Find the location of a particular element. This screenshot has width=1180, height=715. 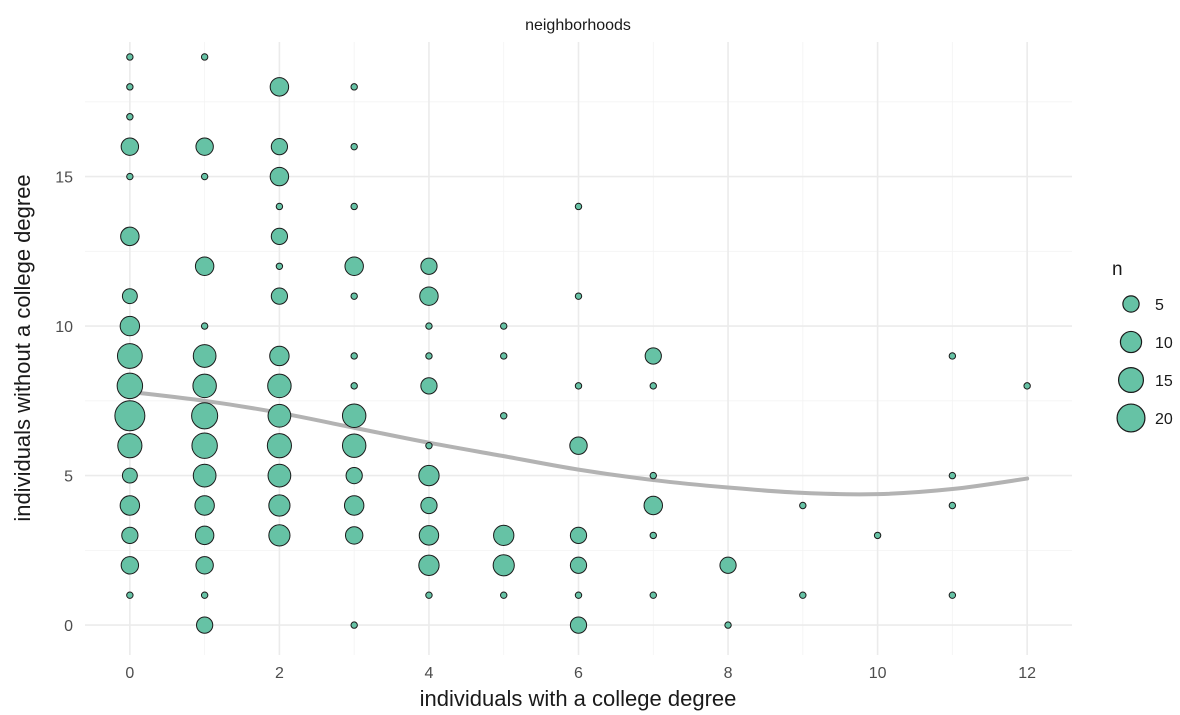

legend-label: 5 is located at coordinates (1159, 305).